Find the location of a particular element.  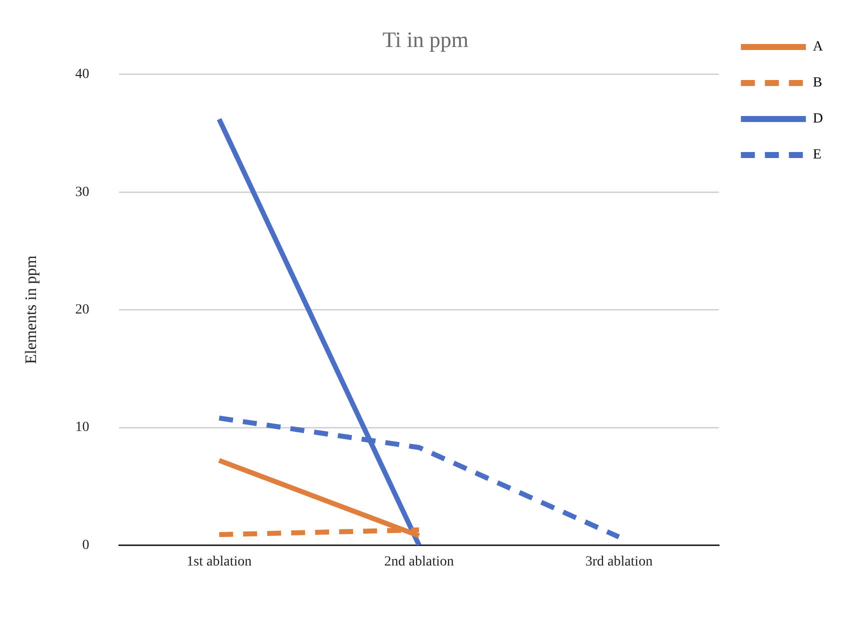

y-tick-label: 0 is located at coordinates (86, 545).